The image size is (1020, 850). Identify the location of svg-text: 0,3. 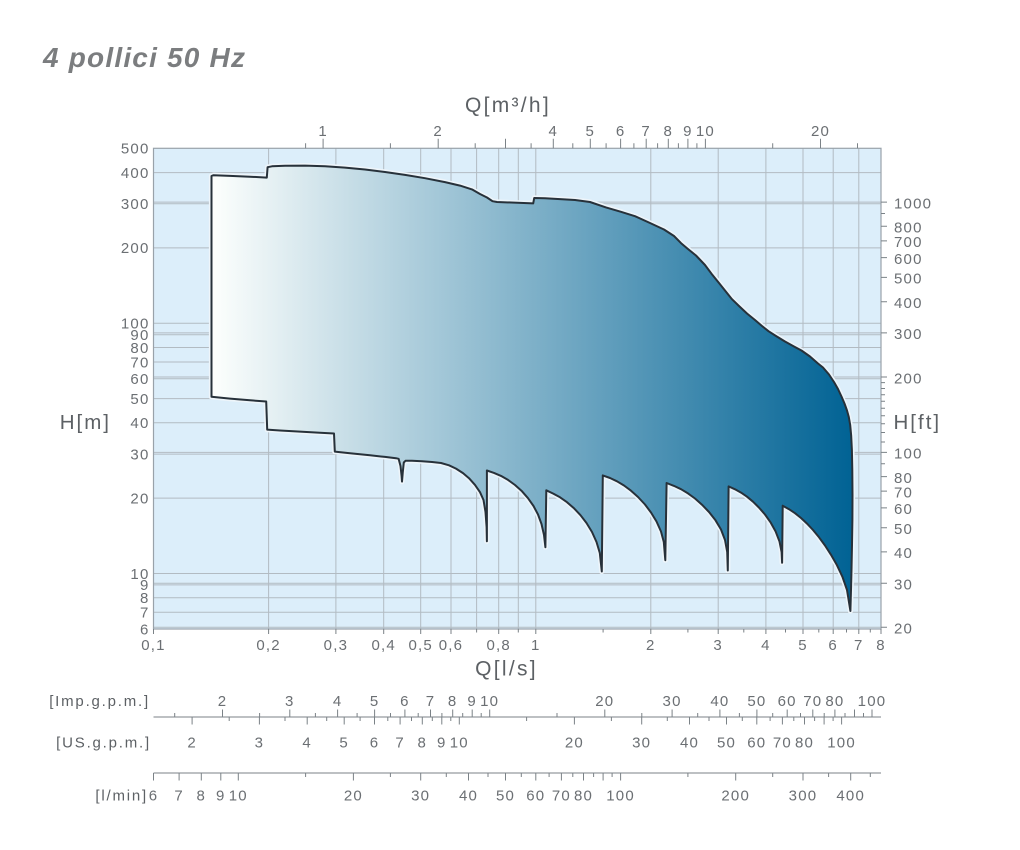
(336, 645).